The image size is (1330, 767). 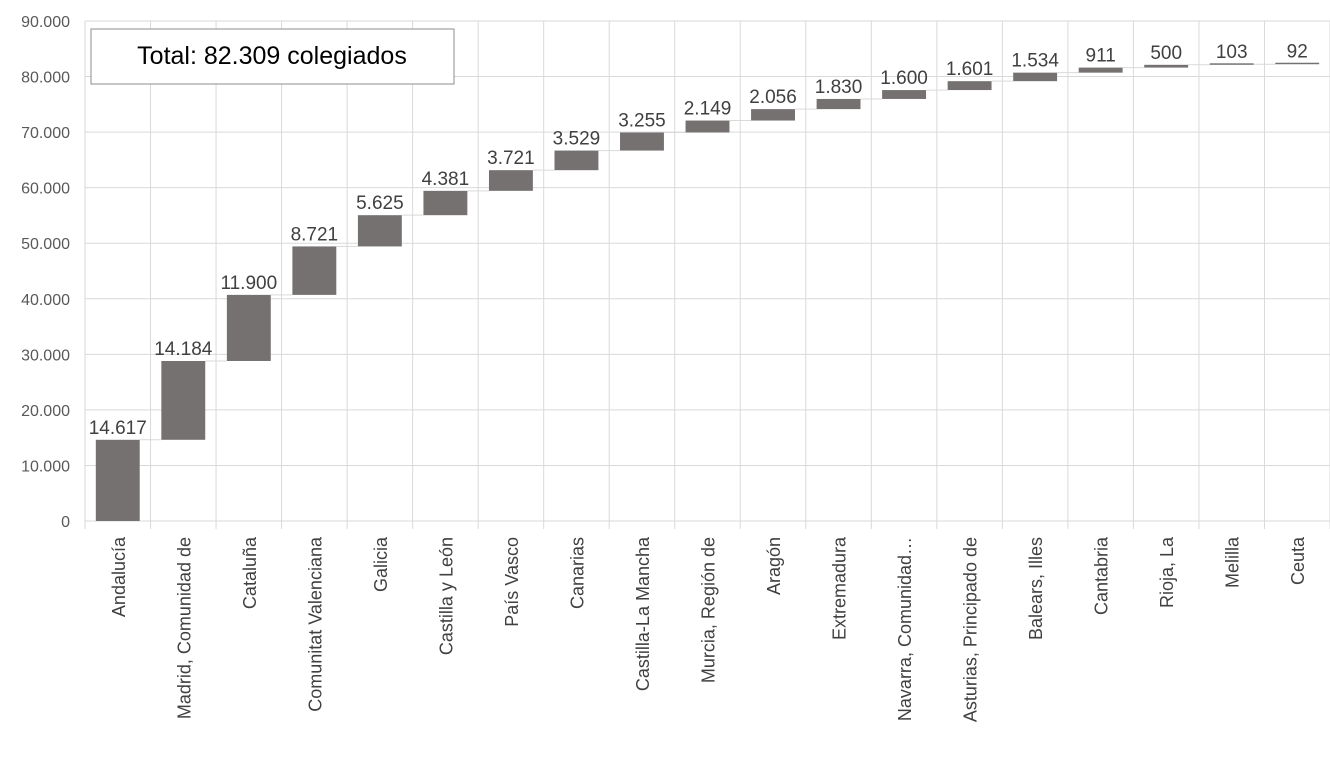 What do you see at coordinates (577, 139) in the screenshot?
I see `data-label: 3.529` at bounding box center [577, 139].